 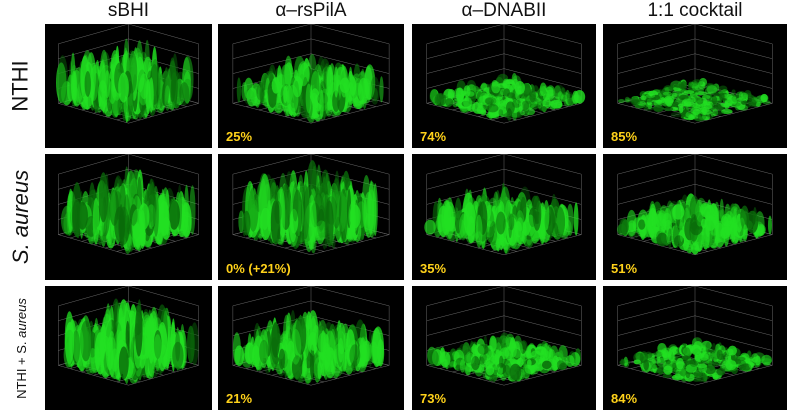 I want to click on percent-reduction-label: 73%, so click(x=433, y=398).